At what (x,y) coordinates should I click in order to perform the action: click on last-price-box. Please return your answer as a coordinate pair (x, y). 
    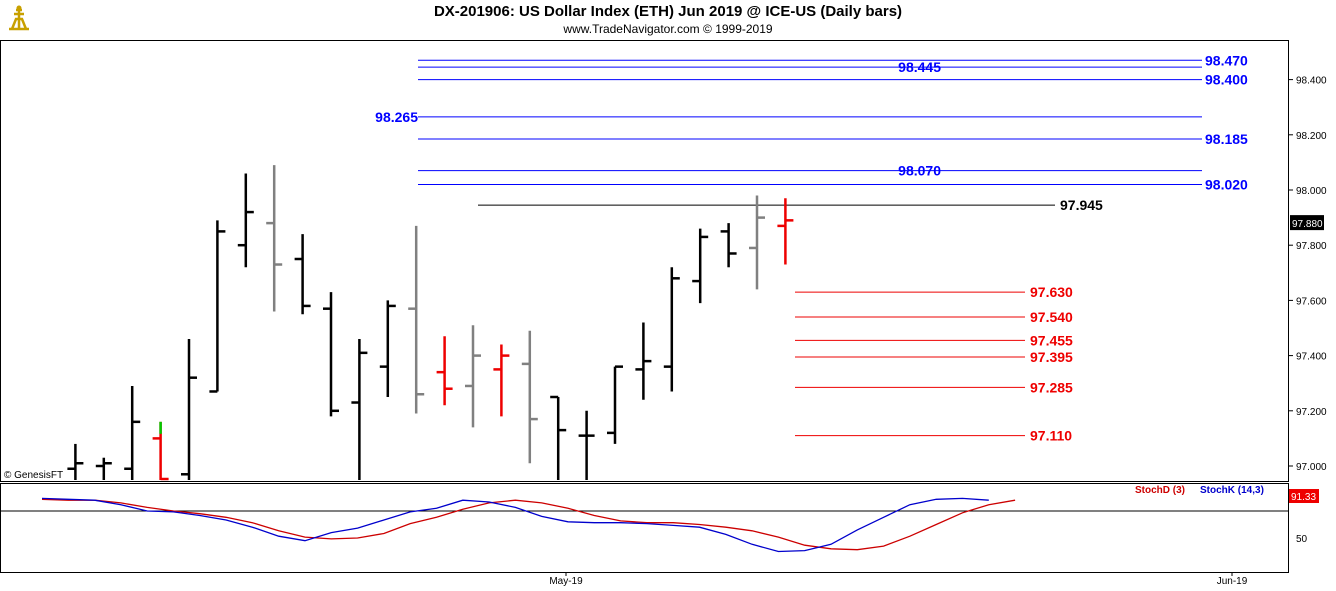
    Looking at the image, I should click on (1307, 223).